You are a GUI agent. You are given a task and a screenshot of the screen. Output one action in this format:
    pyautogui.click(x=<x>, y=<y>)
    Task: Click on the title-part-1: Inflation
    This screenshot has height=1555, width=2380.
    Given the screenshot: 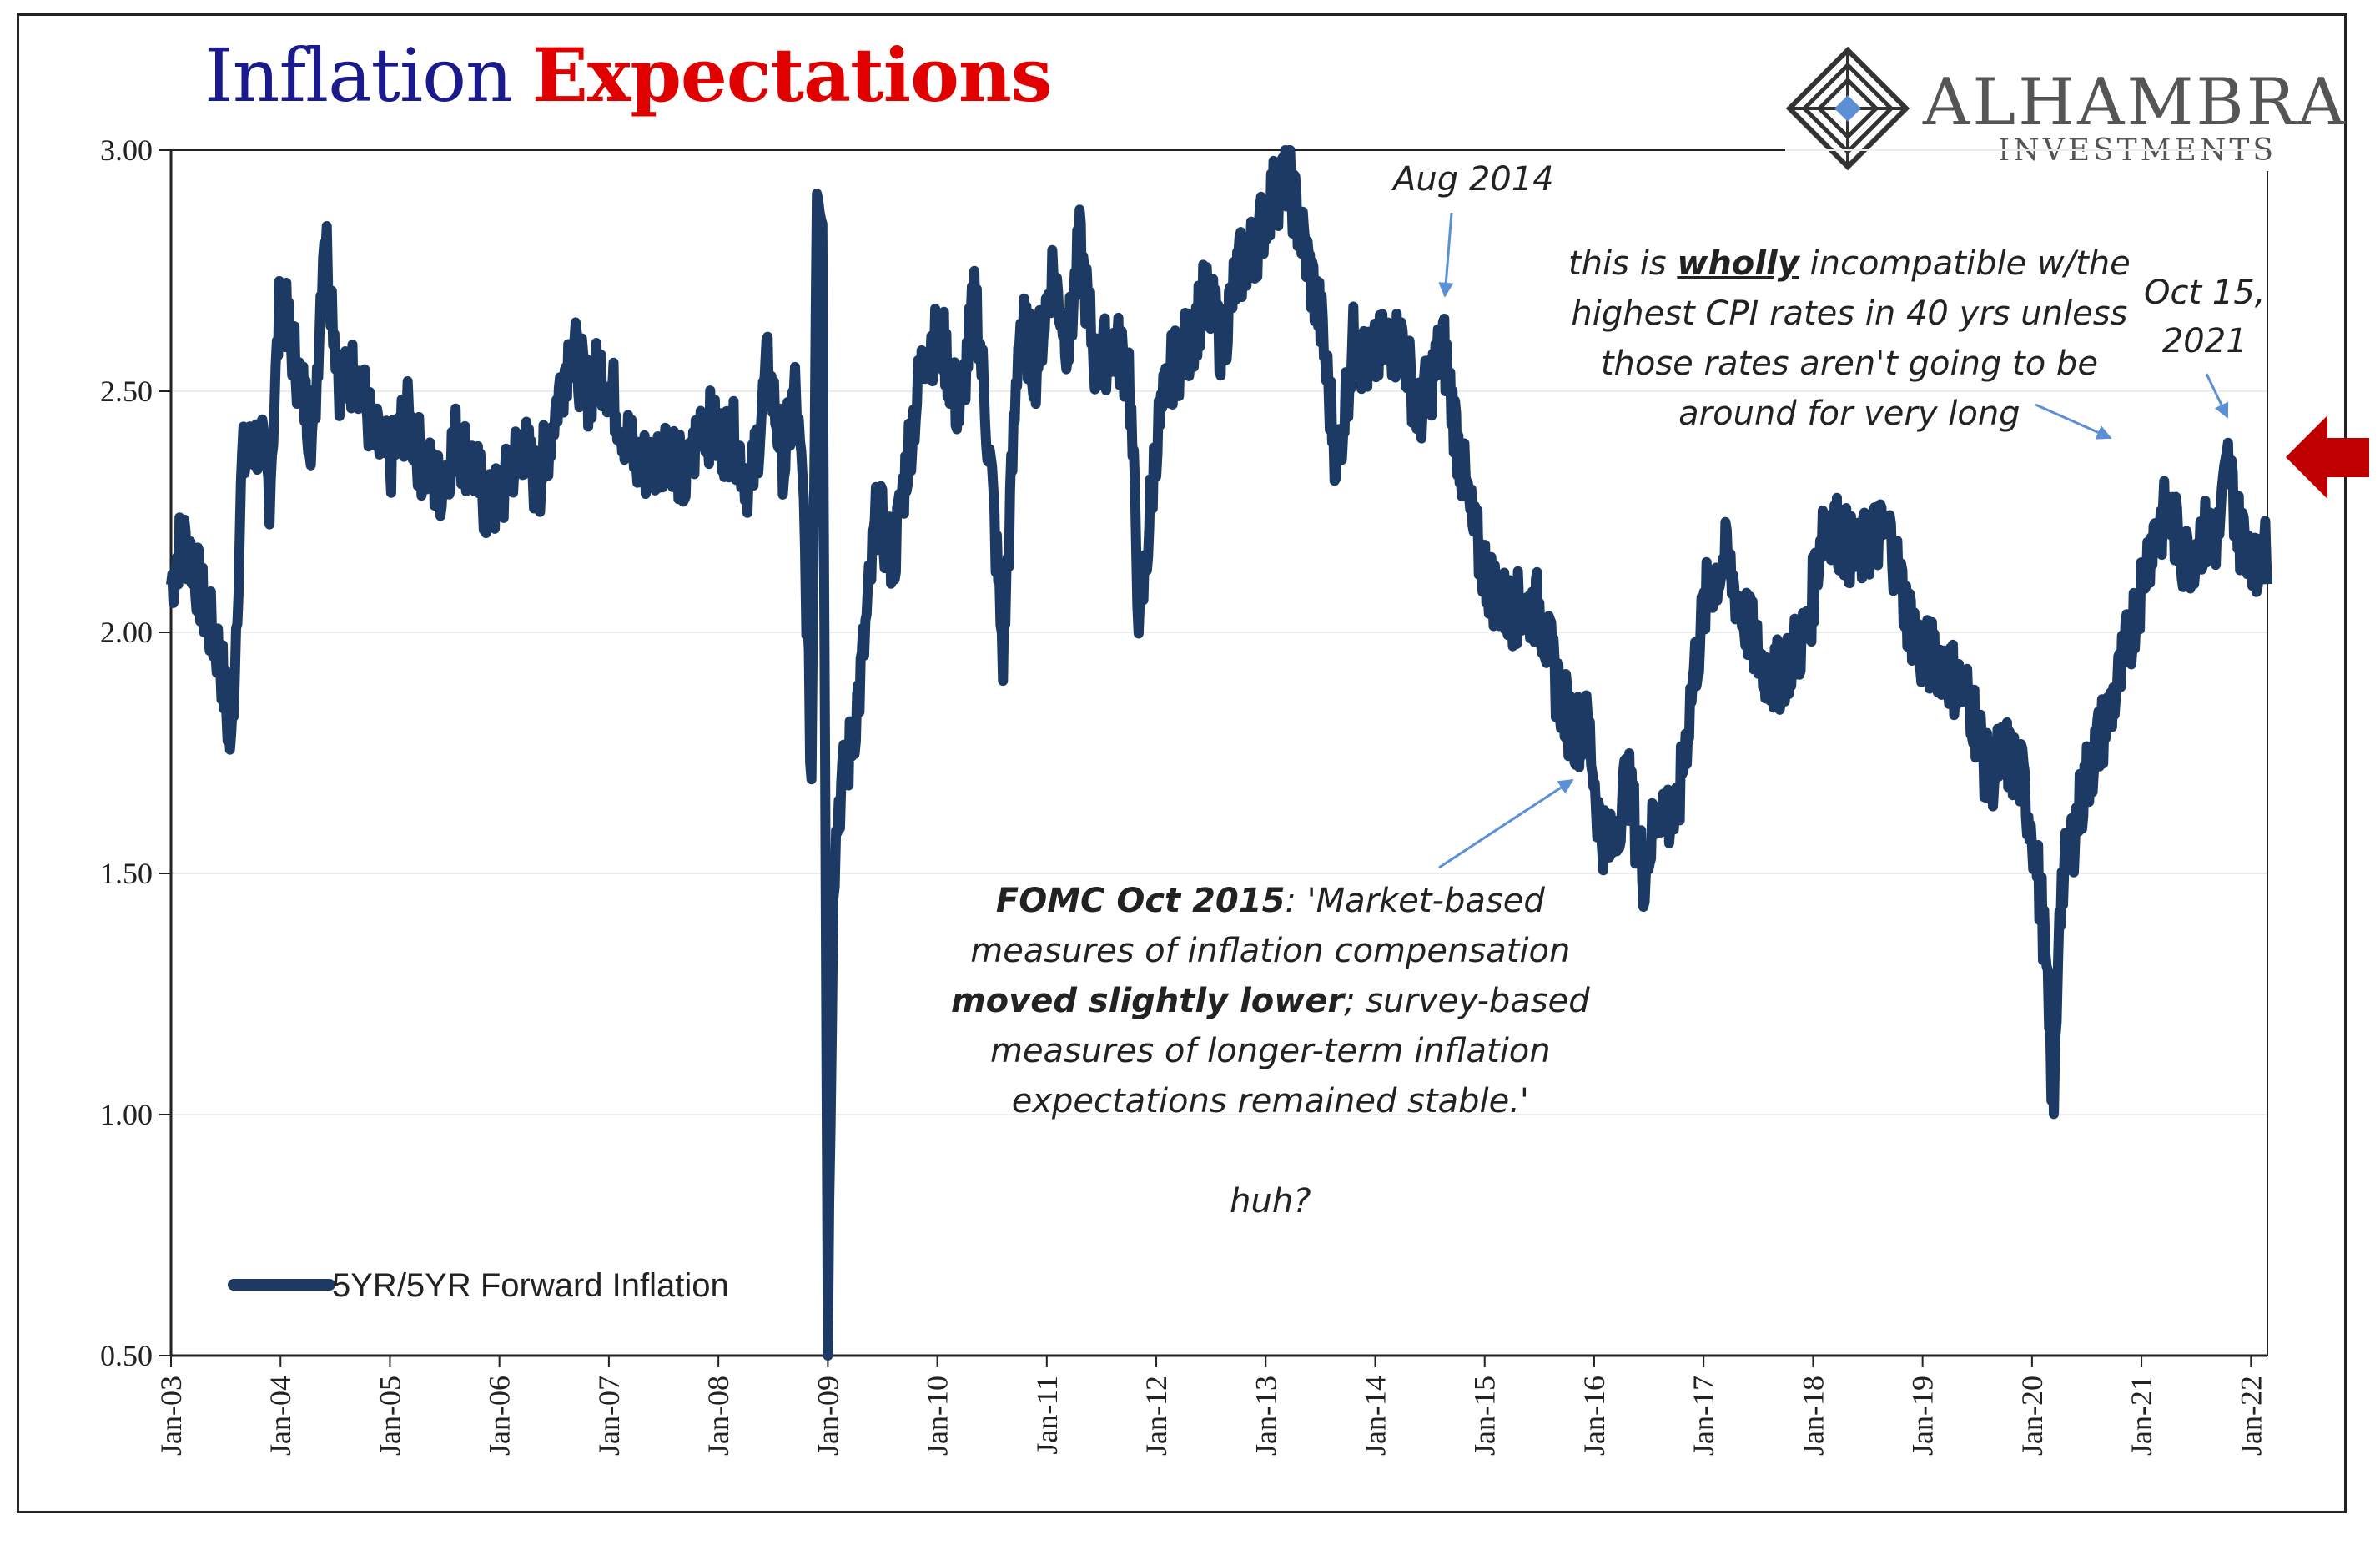 What is the action you would take?
    pyautogui.click(x=358, y=75)
    